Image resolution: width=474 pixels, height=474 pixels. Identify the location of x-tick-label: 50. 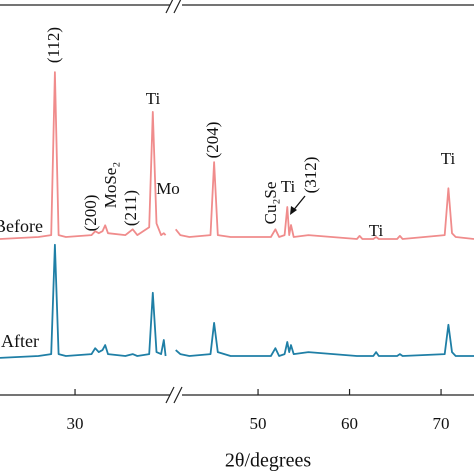
(258, 423).